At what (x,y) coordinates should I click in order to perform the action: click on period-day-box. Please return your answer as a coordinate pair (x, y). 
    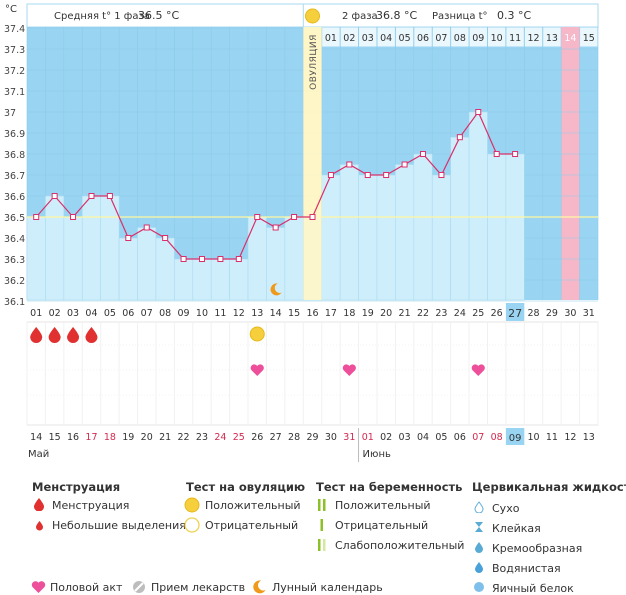
    Looking at the image, I should click on (570, 37).